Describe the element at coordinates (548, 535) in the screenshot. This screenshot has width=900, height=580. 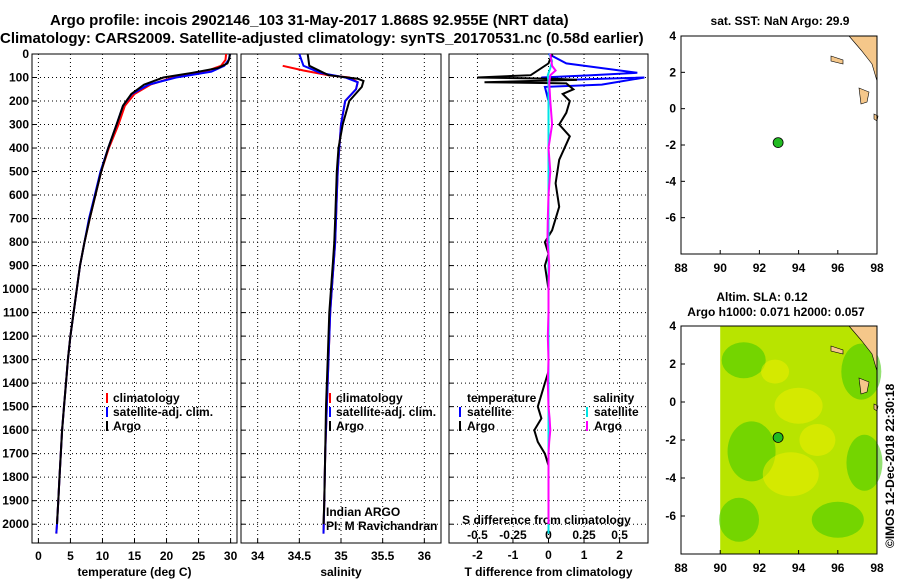
I see `x2tick-label-0: 0` at that location.